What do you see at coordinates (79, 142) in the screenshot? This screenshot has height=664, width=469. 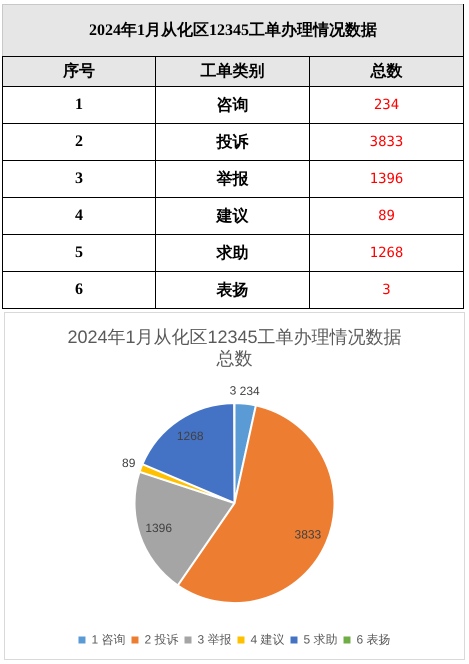 I see `y-tick-label: 2` at bounding box center [79, 142].